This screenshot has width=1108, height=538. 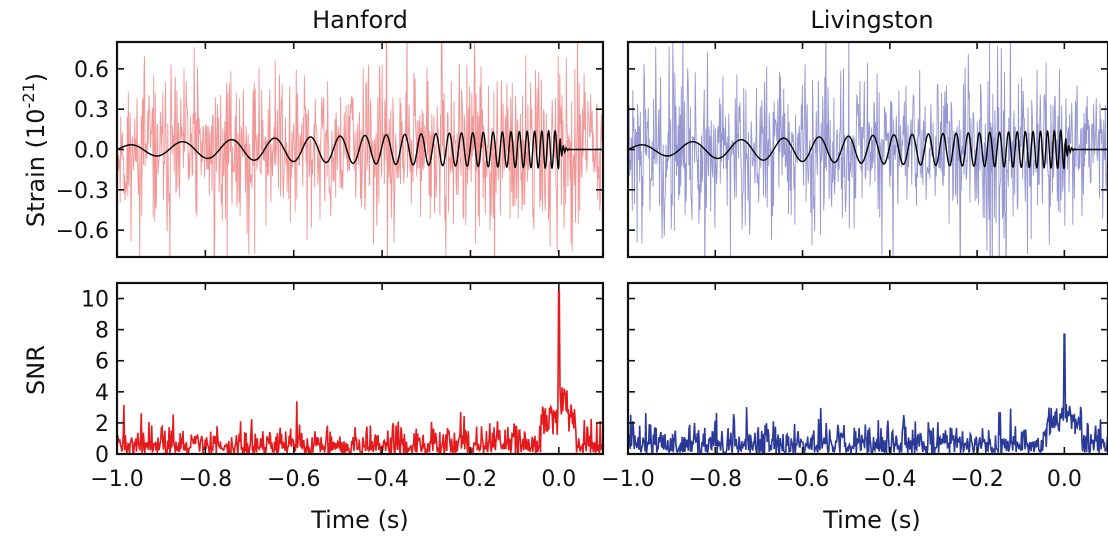 I want to click on y-tick-label: 0.3, so click(x=91, y=110).